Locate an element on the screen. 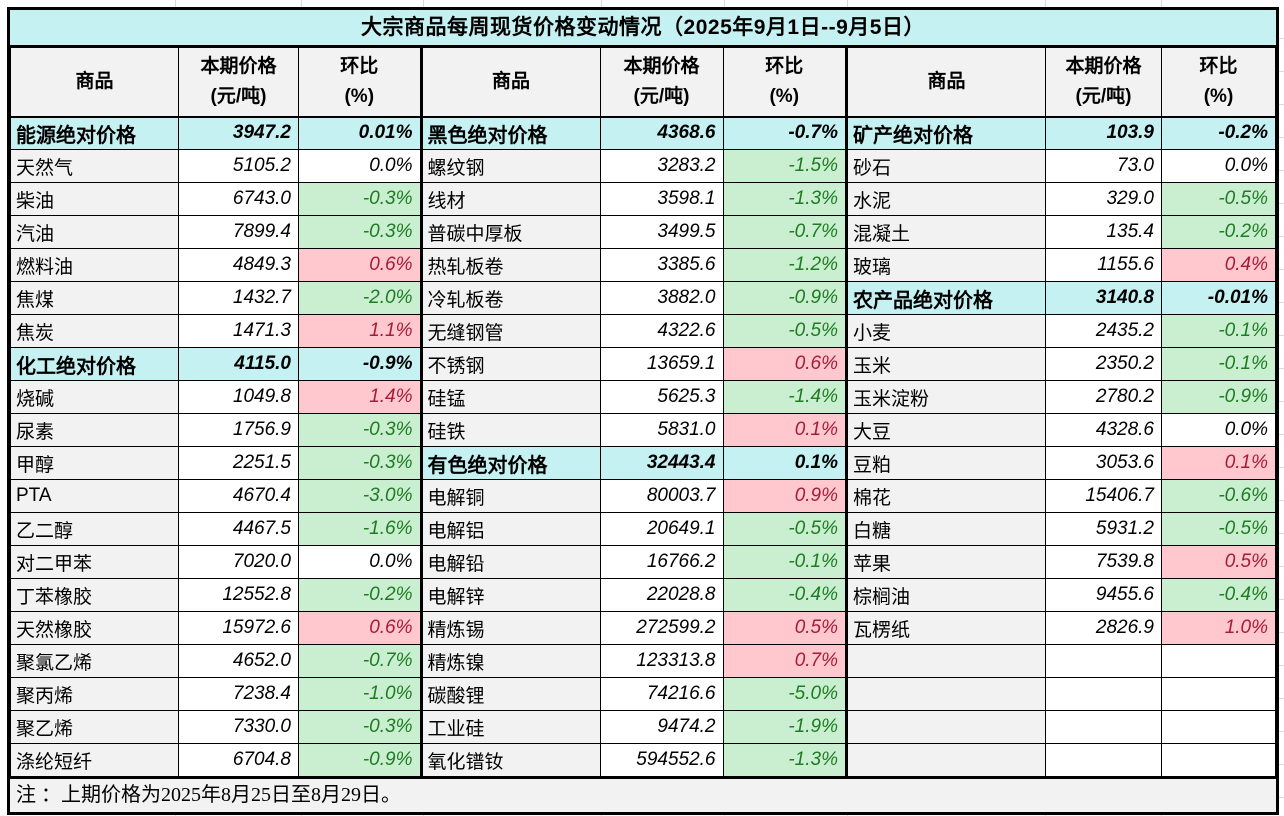 This screenshot has height=816, width=1284. price-cell: 2350.2 is located at coordinates (1103, 364).